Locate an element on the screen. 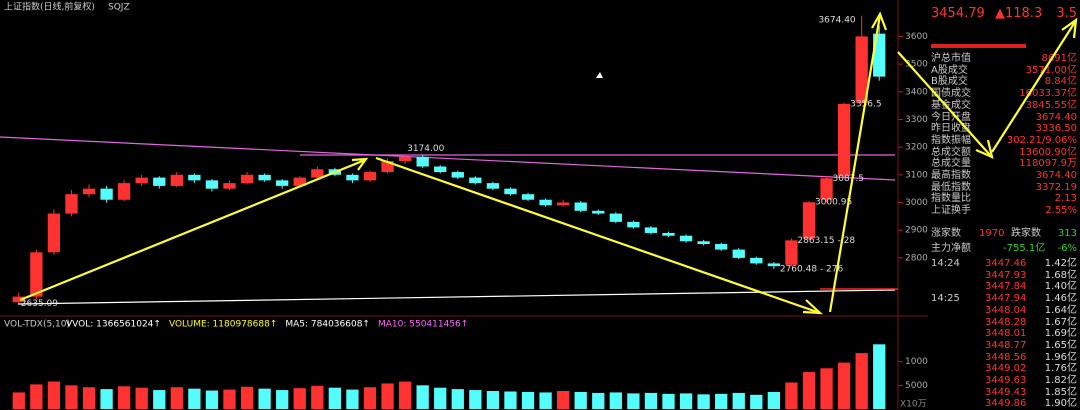 This screenshot has height=410, width=1080. price-annotation: 3087.5 is located at coordinates (849, 179).